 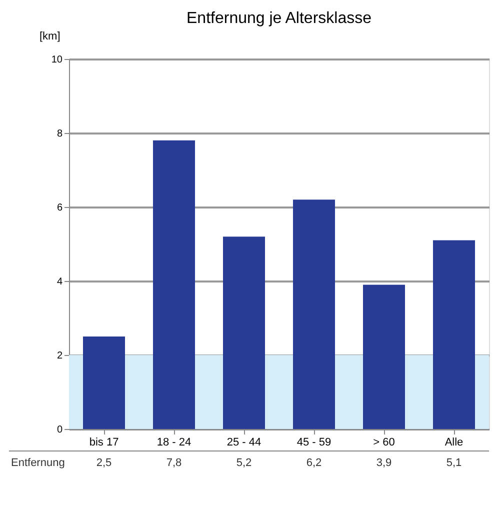 What do you see at coordinates (59, 430) in the screenshot?
I see `y-tick-label: 0` at bounding box center [59, 430].